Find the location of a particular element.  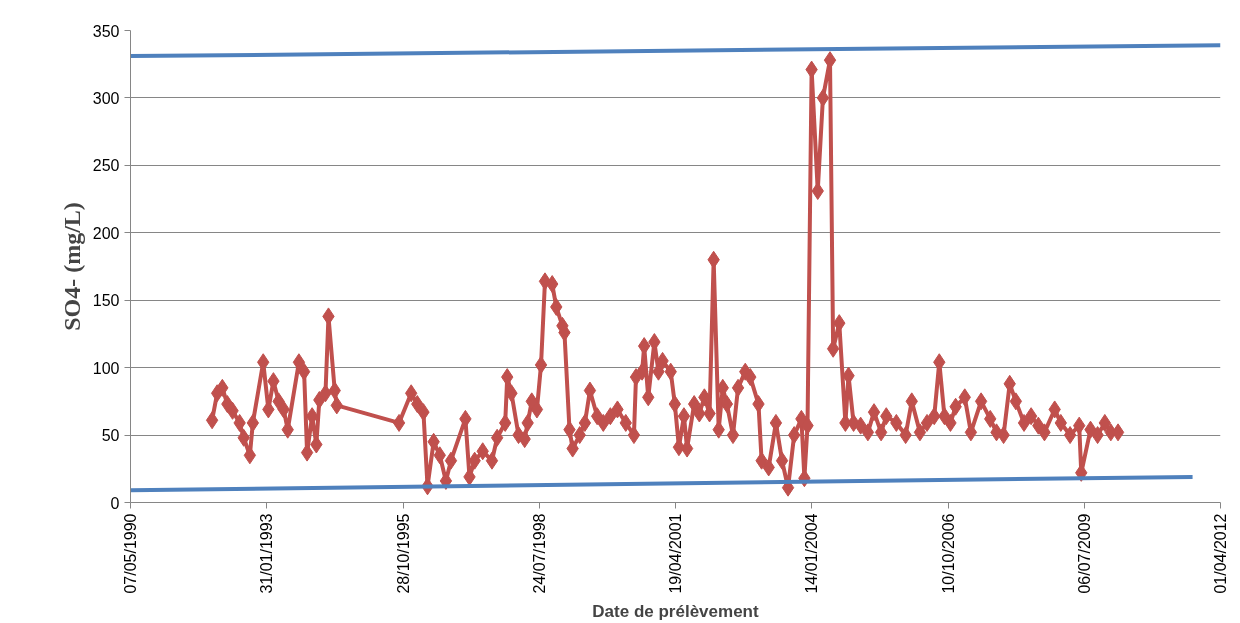

y-tick-label: 250 is located at coordinates (106, 166).